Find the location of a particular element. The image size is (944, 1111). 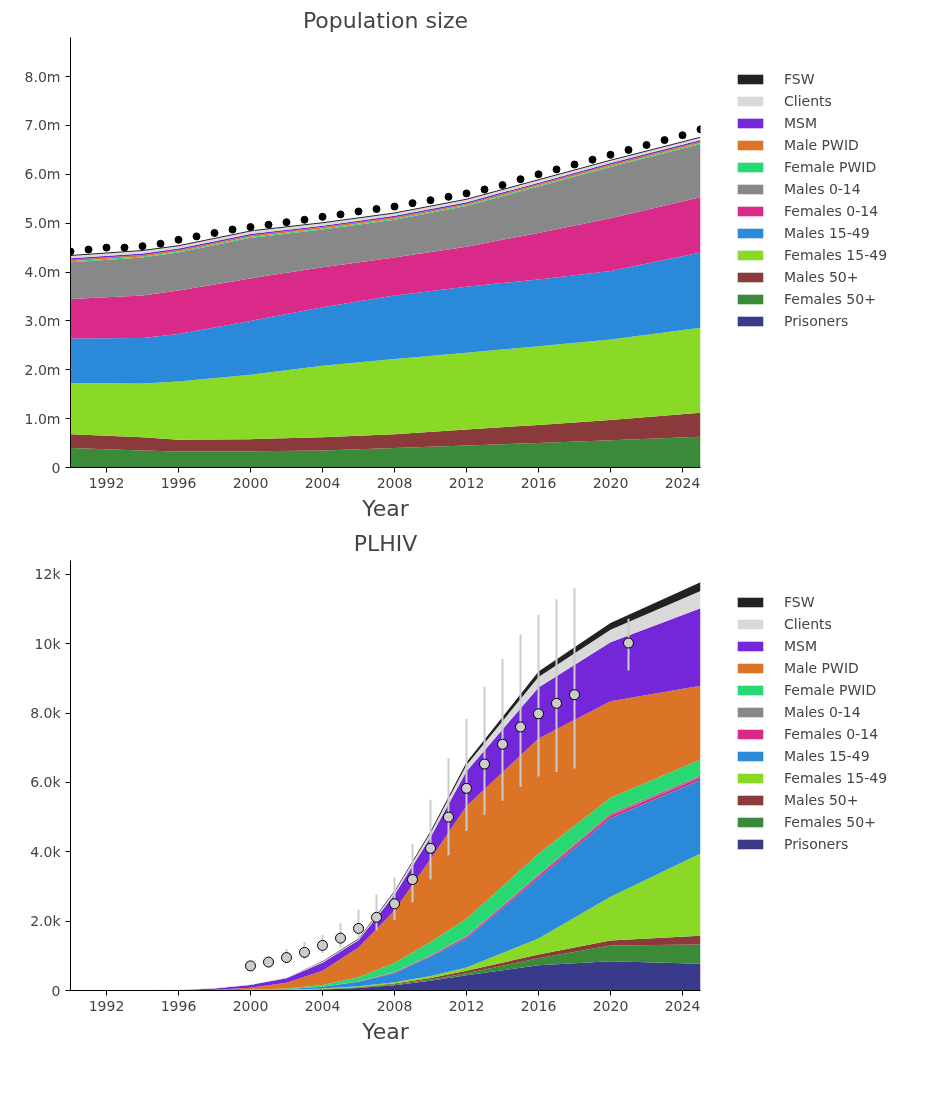

y-tick-label: 3.0m is located at coordinates (42, 320).